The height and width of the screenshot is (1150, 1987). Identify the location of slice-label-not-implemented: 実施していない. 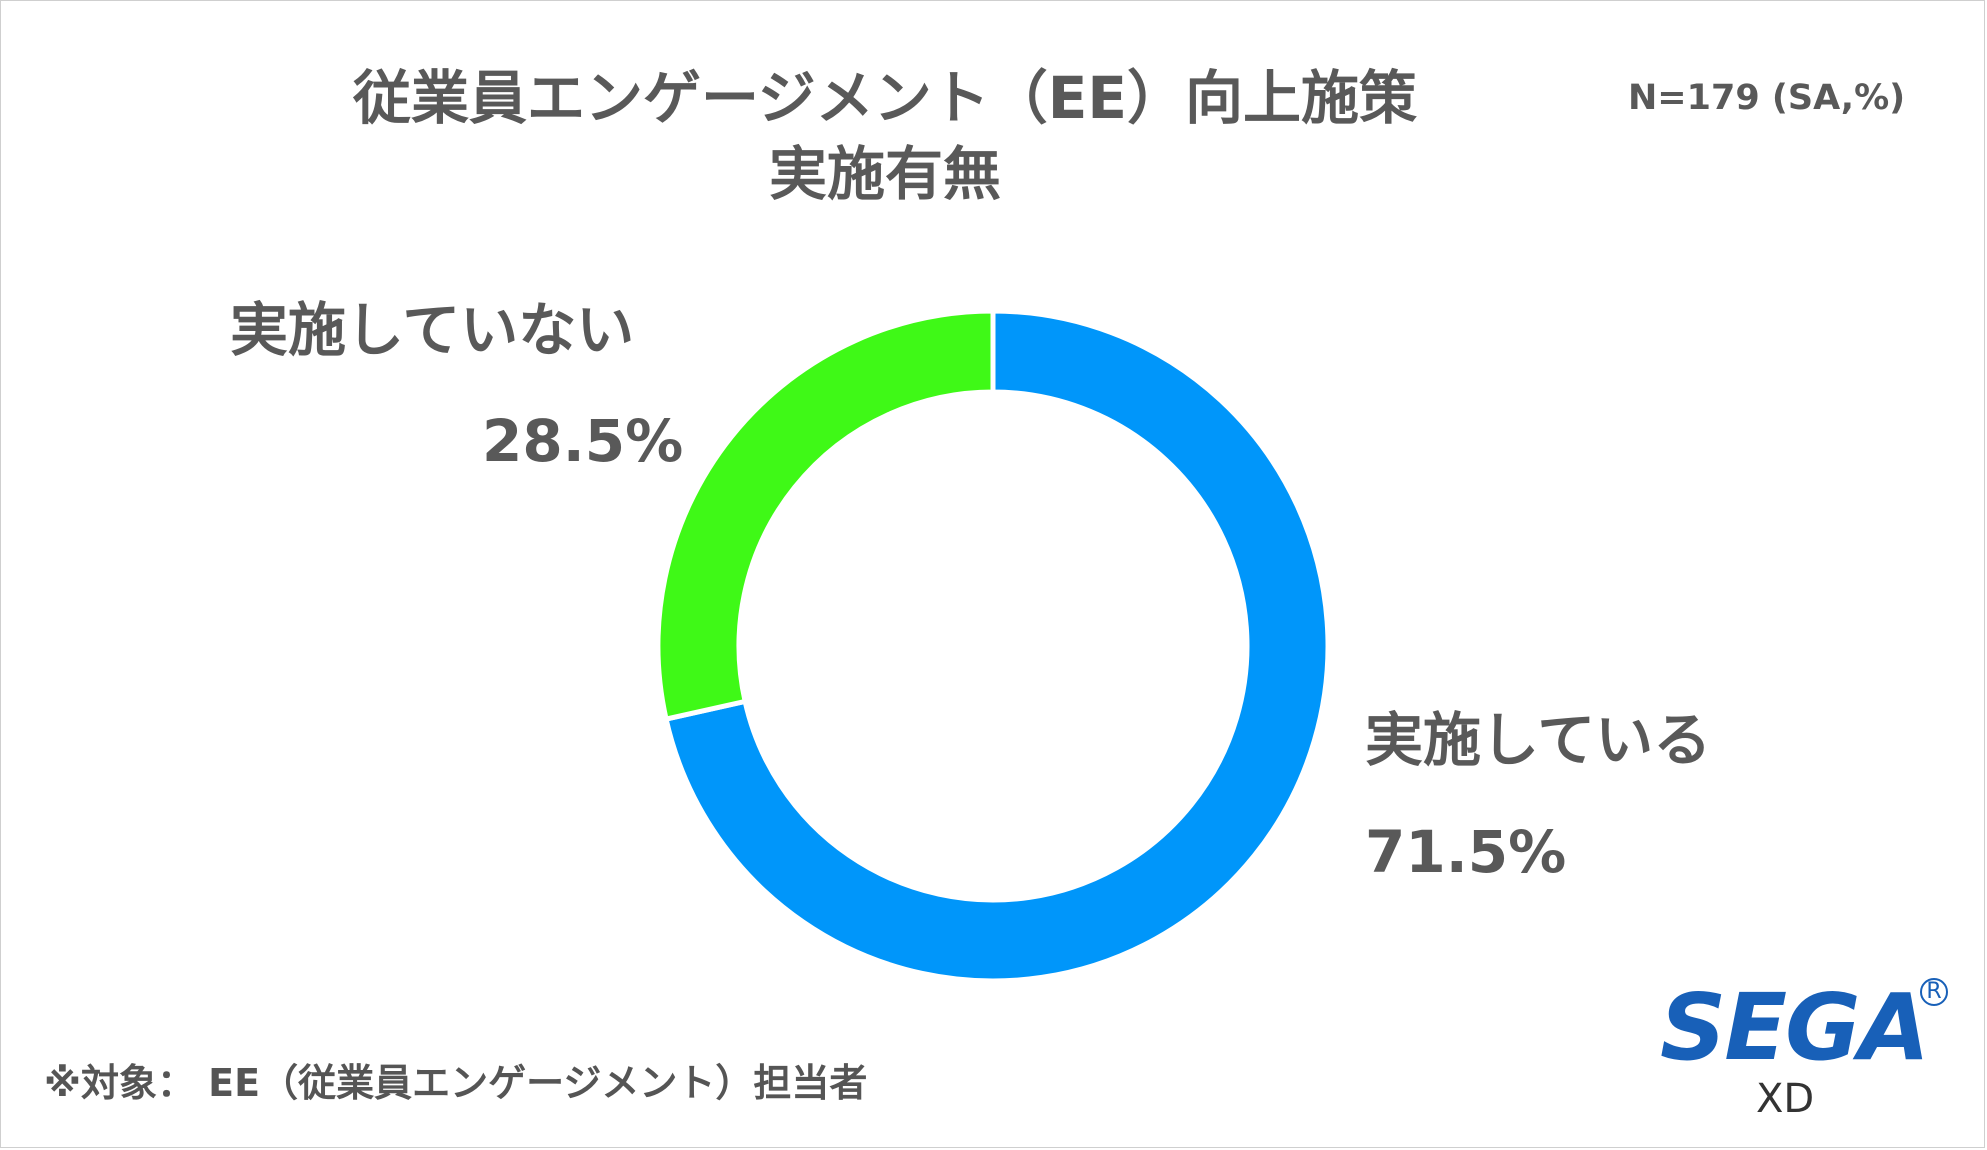
(432, 330).